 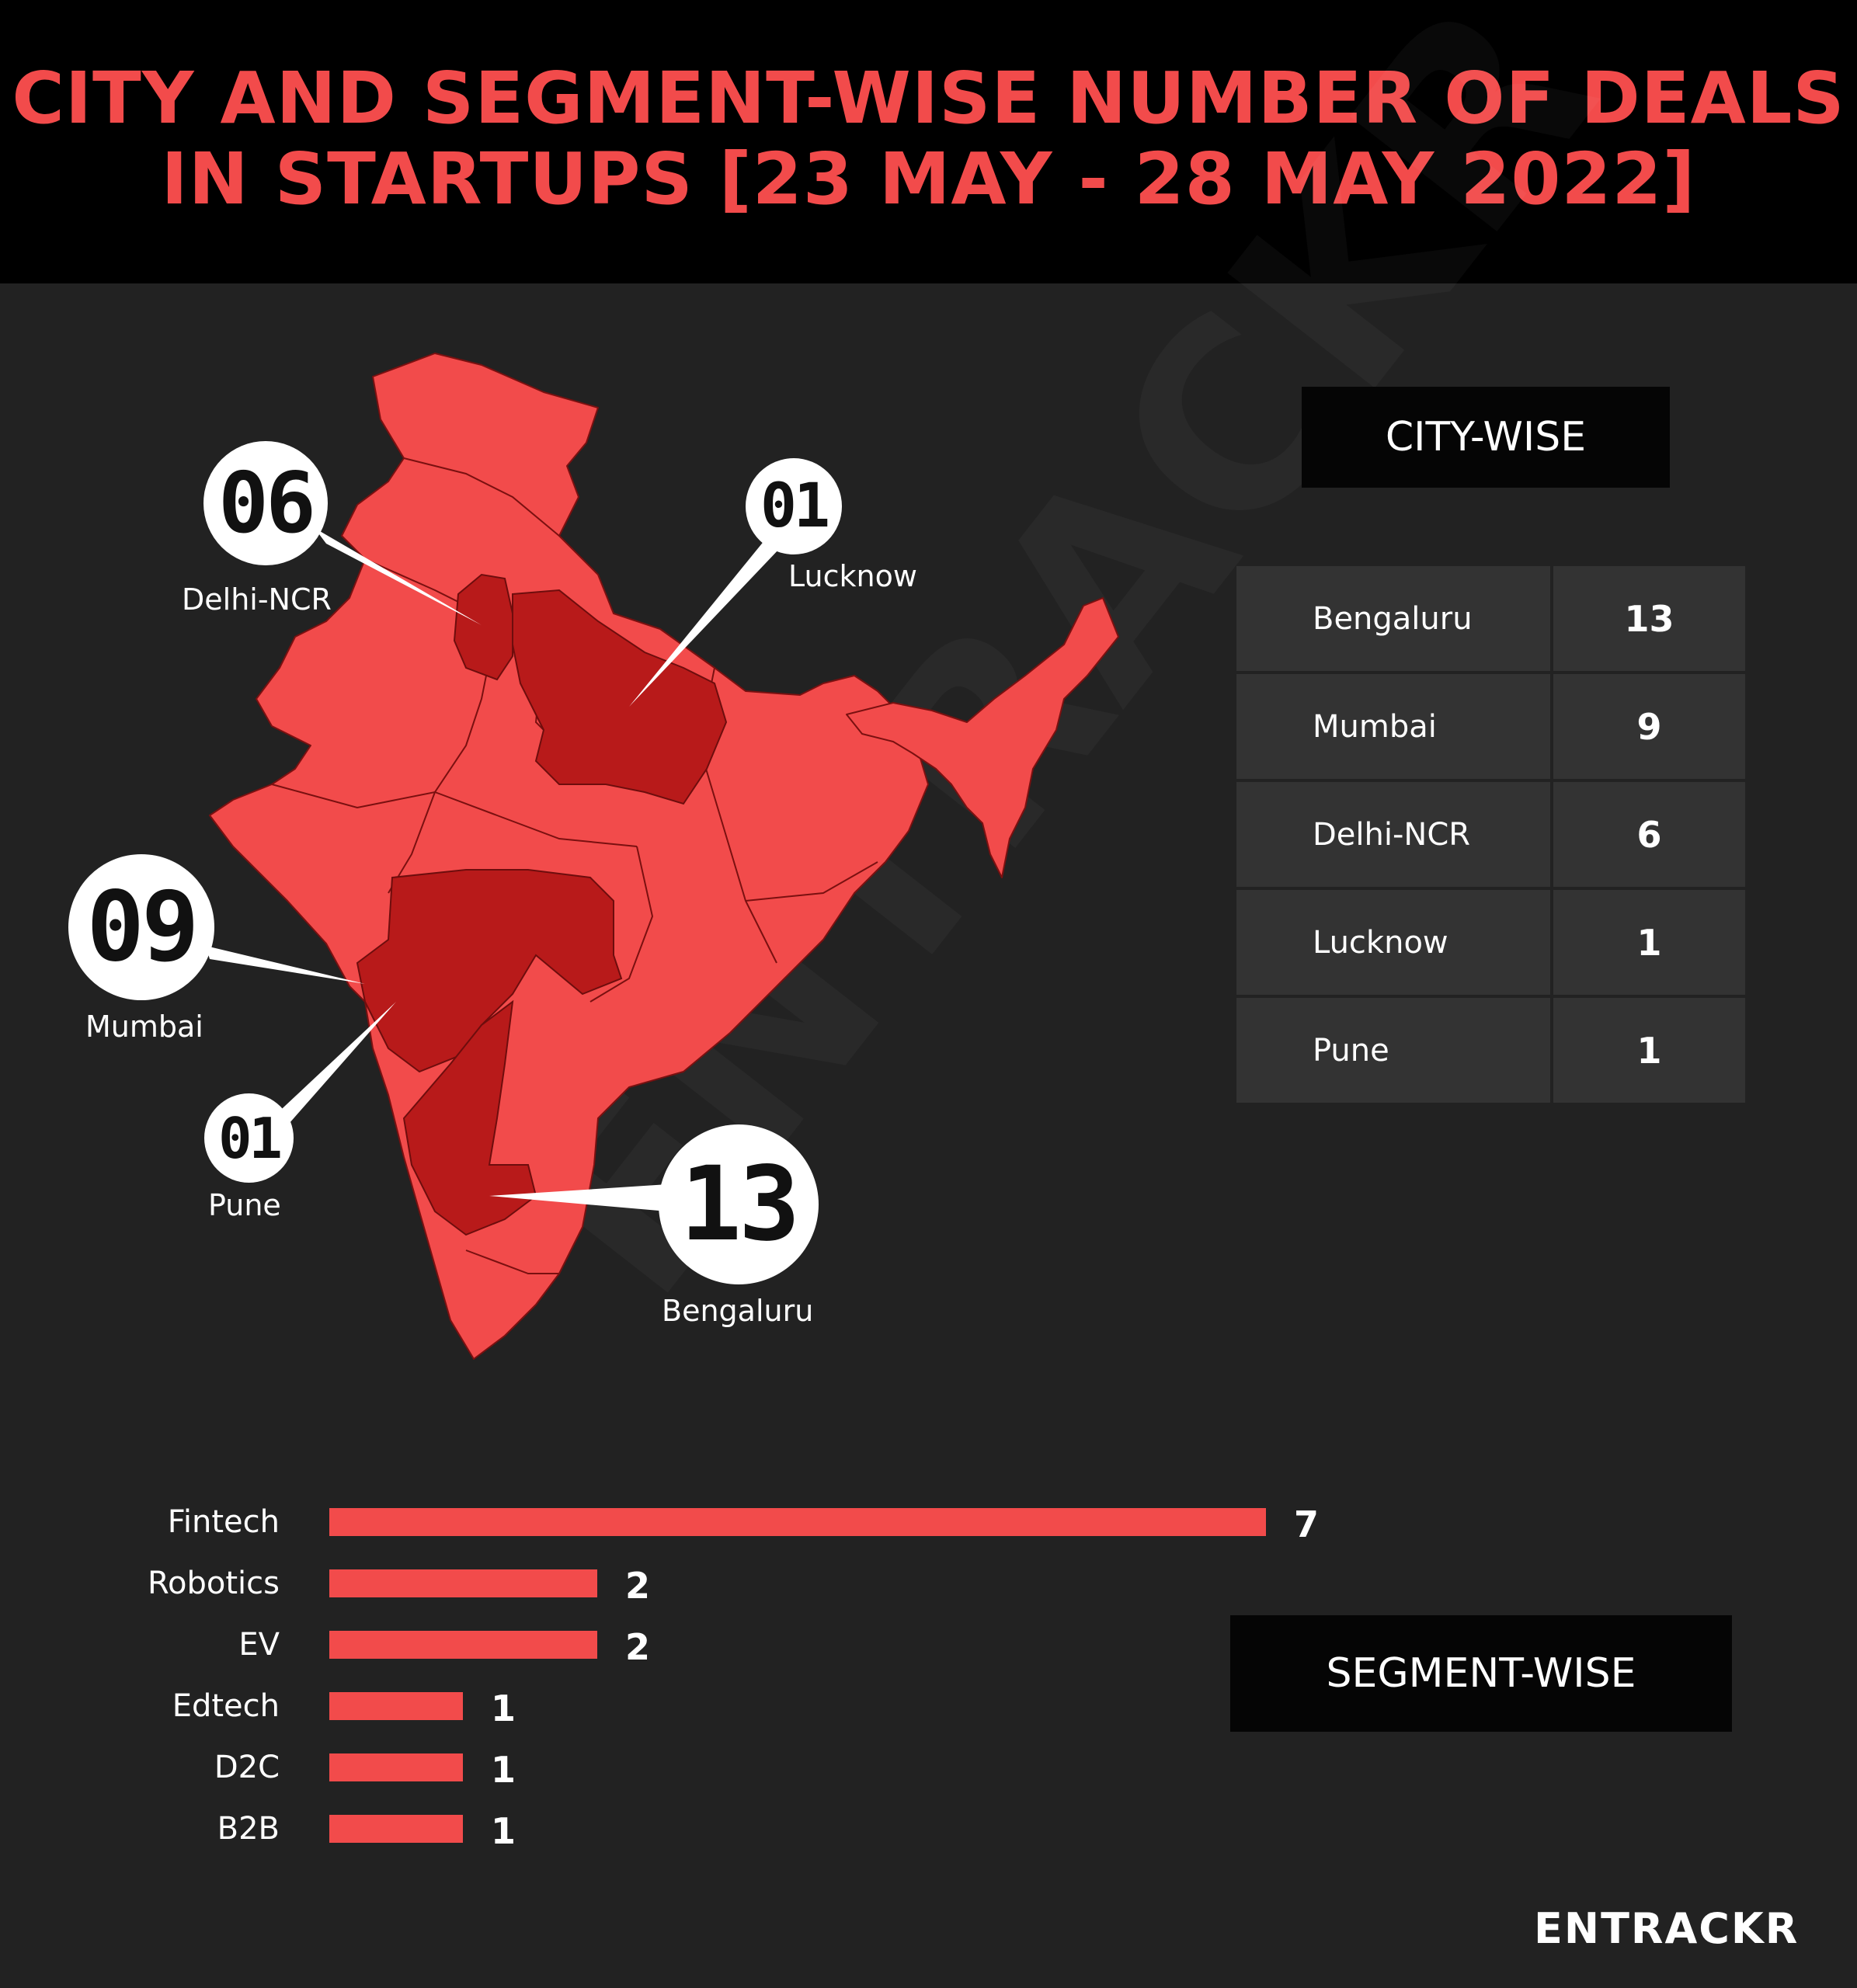 What do you see at coordinates (1649, 727) in the screenshot?
I see `deal-count: 9` at bounding box center [1649, 727].